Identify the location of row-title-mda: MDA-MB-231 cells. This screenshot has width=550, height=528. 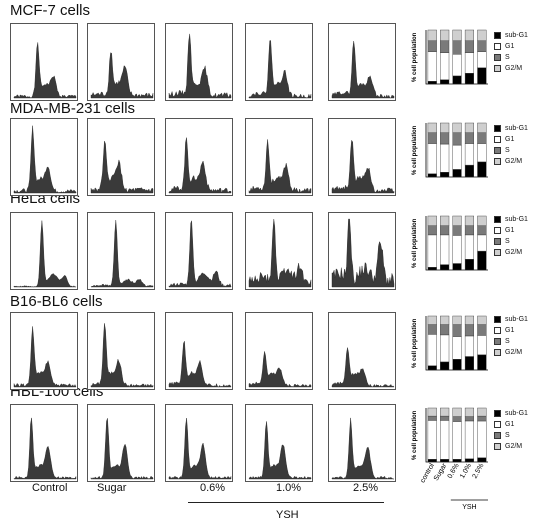
(73, 108).